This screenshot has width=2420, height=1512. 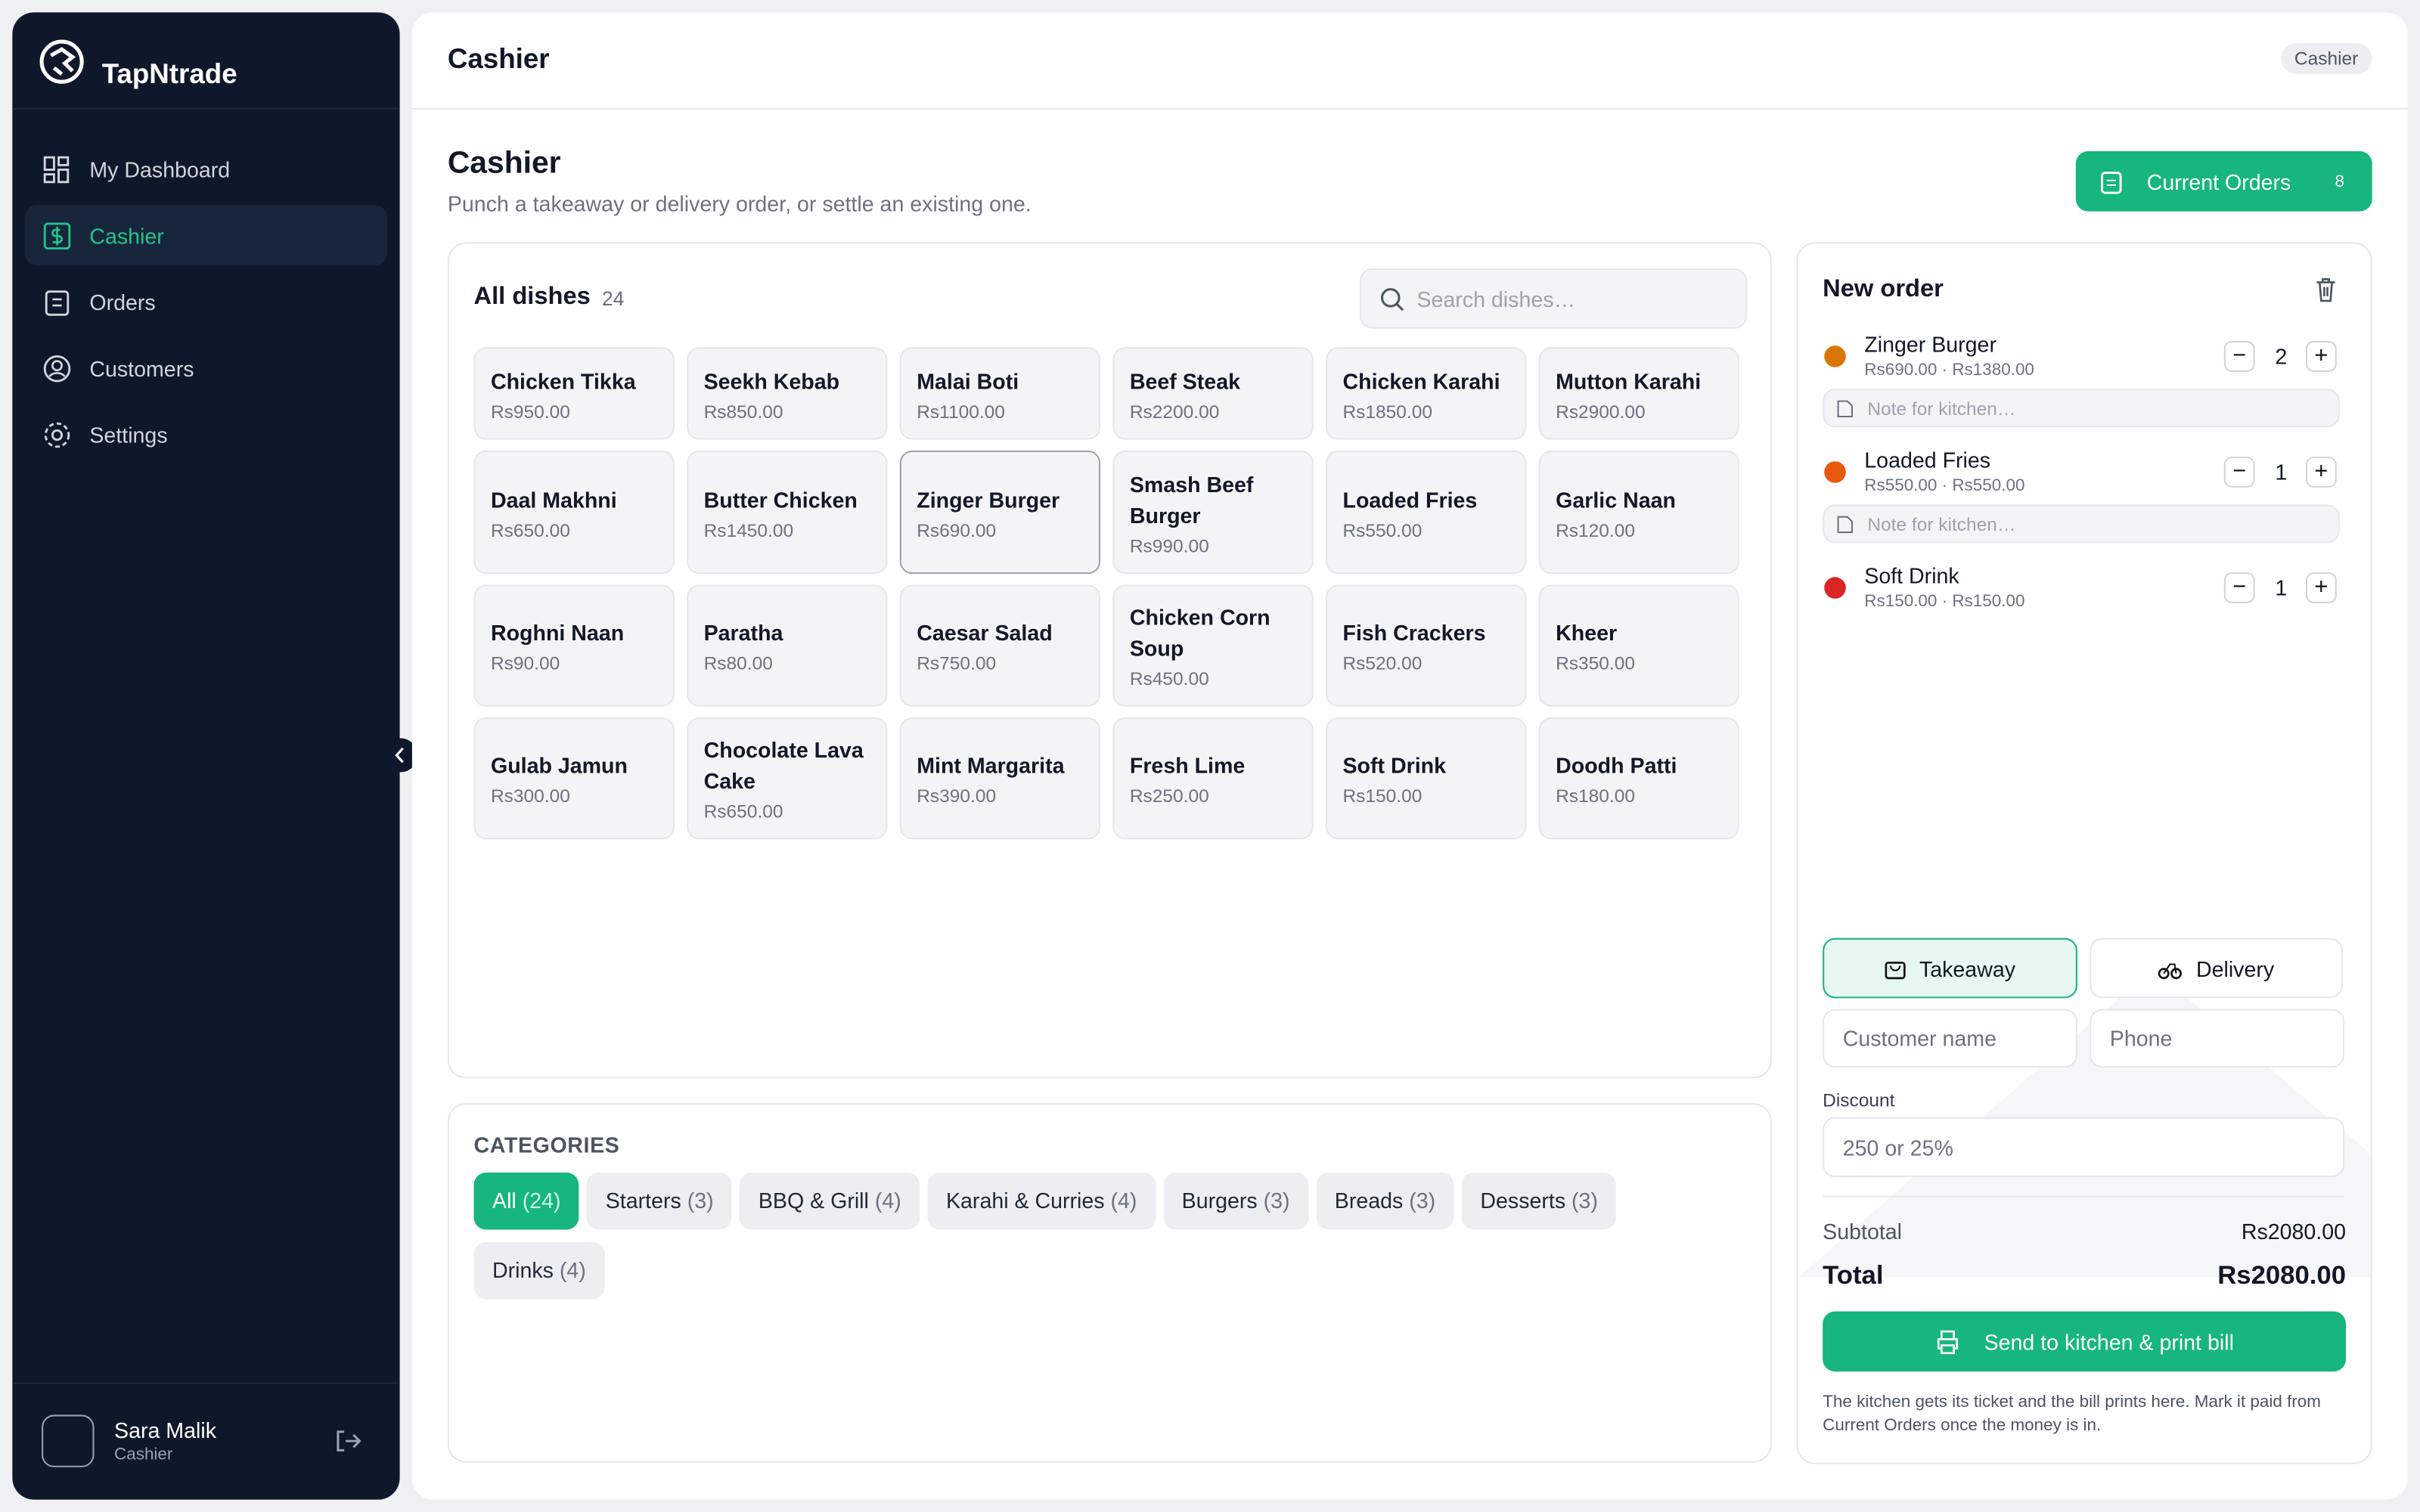 What do you see at coordinates (563, 380) in the screenshot?
I see `dish-name: Chicken Tikka` at bounding box center [563, 380].